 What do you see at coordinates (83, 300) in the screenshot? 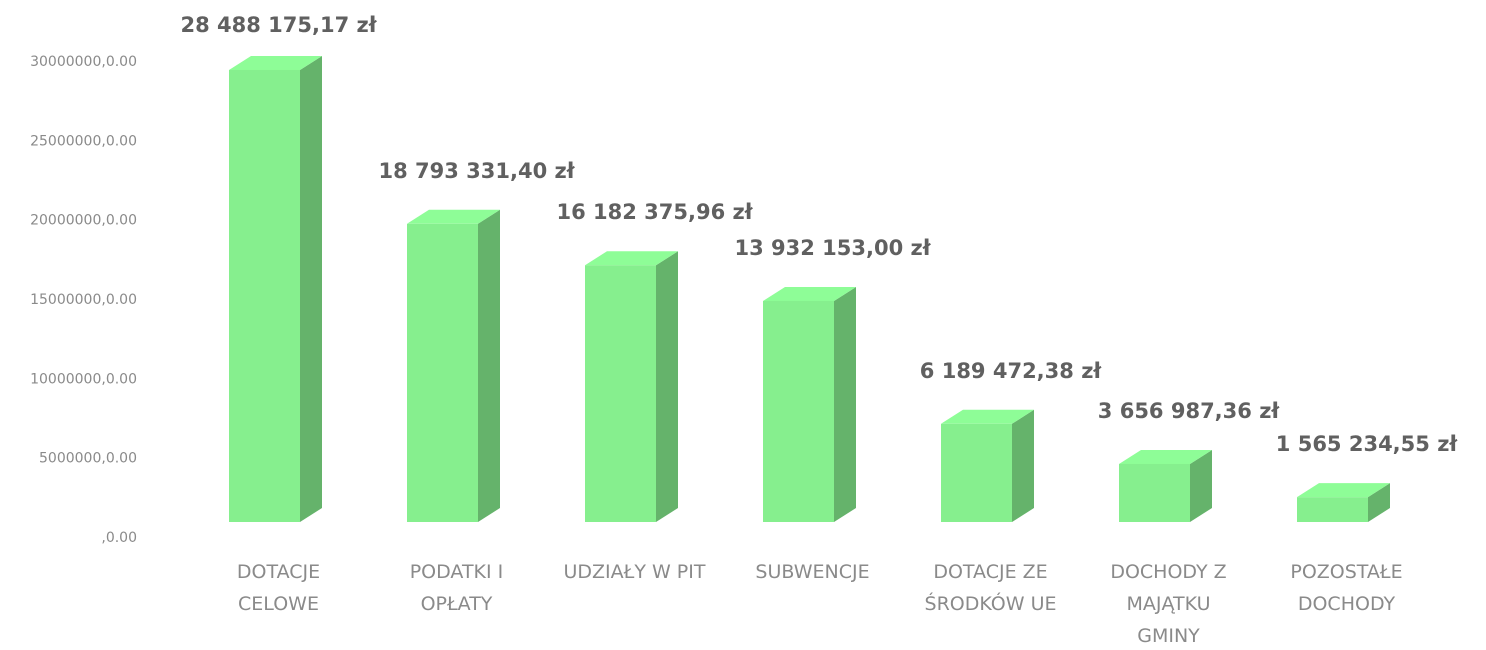
I see `y-tick-label: 15000000,0.00` at bounding box center [83, 300].